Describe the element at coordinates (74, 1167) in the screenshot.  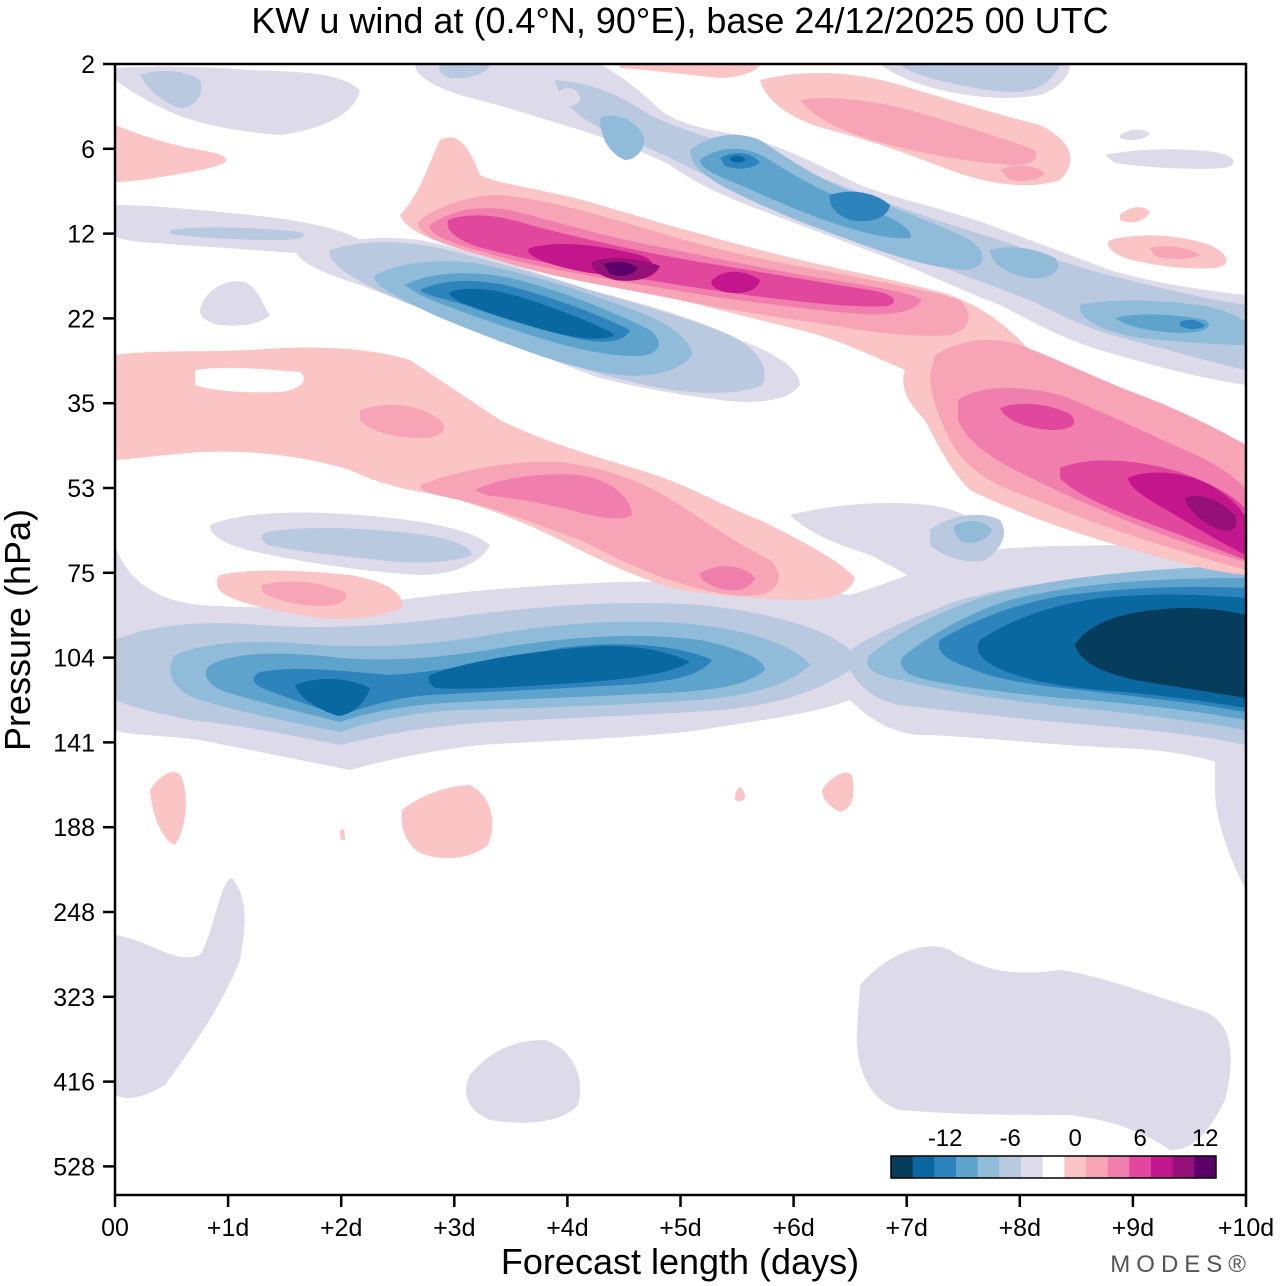
I see `y-tick-label: 528` at that location.